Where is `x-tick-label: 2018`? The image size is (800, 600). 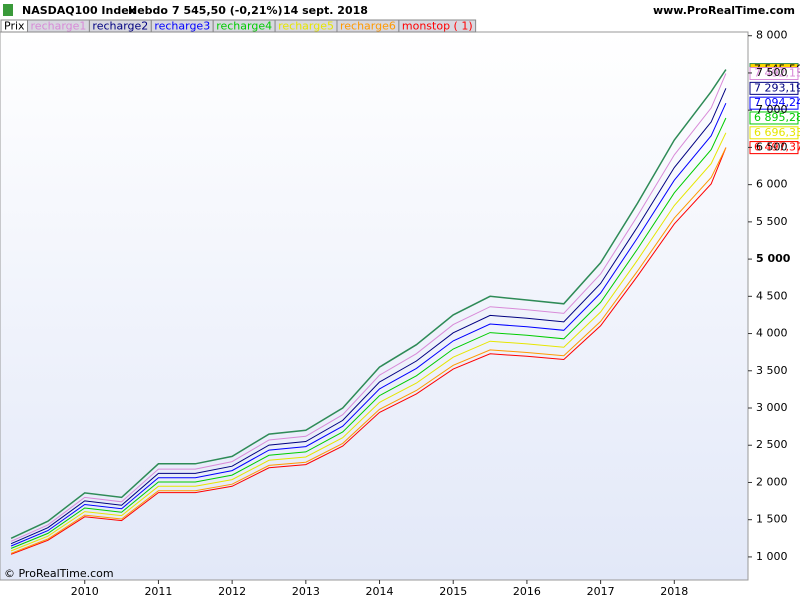
x-tick-label: 2018 is located at coordinates (674, 591).